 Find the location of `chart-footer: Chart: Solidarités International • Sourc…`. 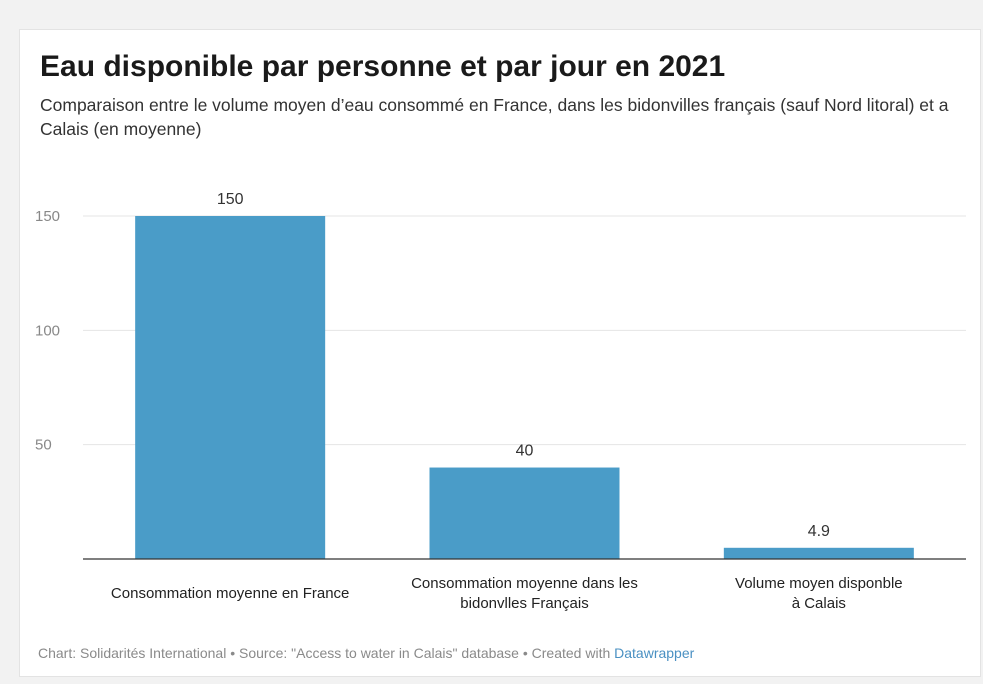

chart-footer: Chart: Solidarités International • Sourc… is located at coordinates (366, 653).